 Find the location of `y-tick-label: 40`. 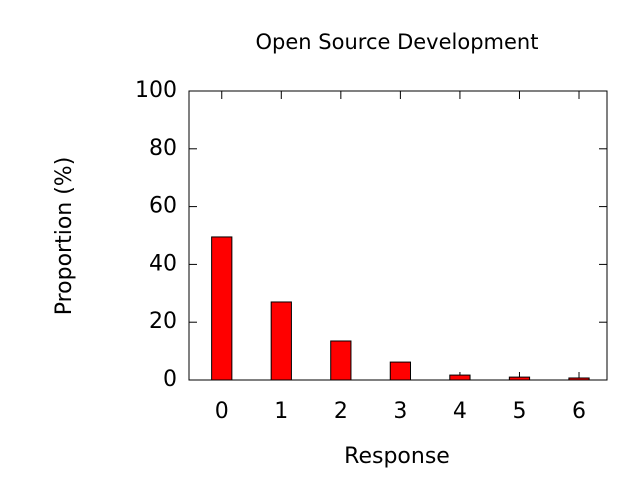

y-tick-label: 40 is located at coordinates (163, 263).